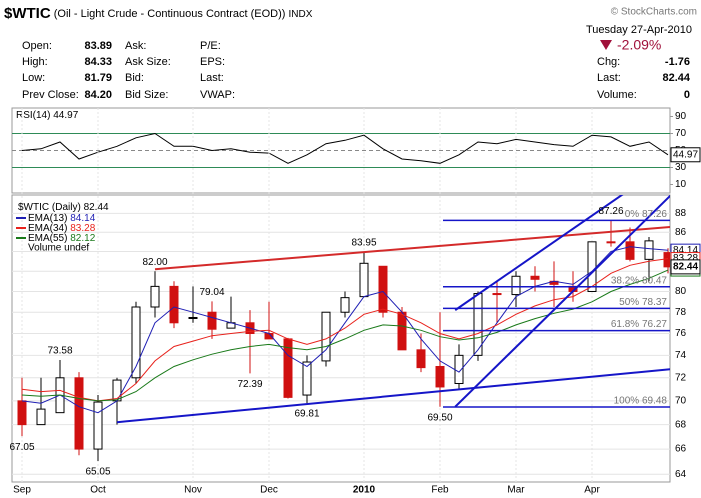  Describe the element at coordinates (211, 292) in the screenshot. I see `price-annotation: 79.04` at that location.